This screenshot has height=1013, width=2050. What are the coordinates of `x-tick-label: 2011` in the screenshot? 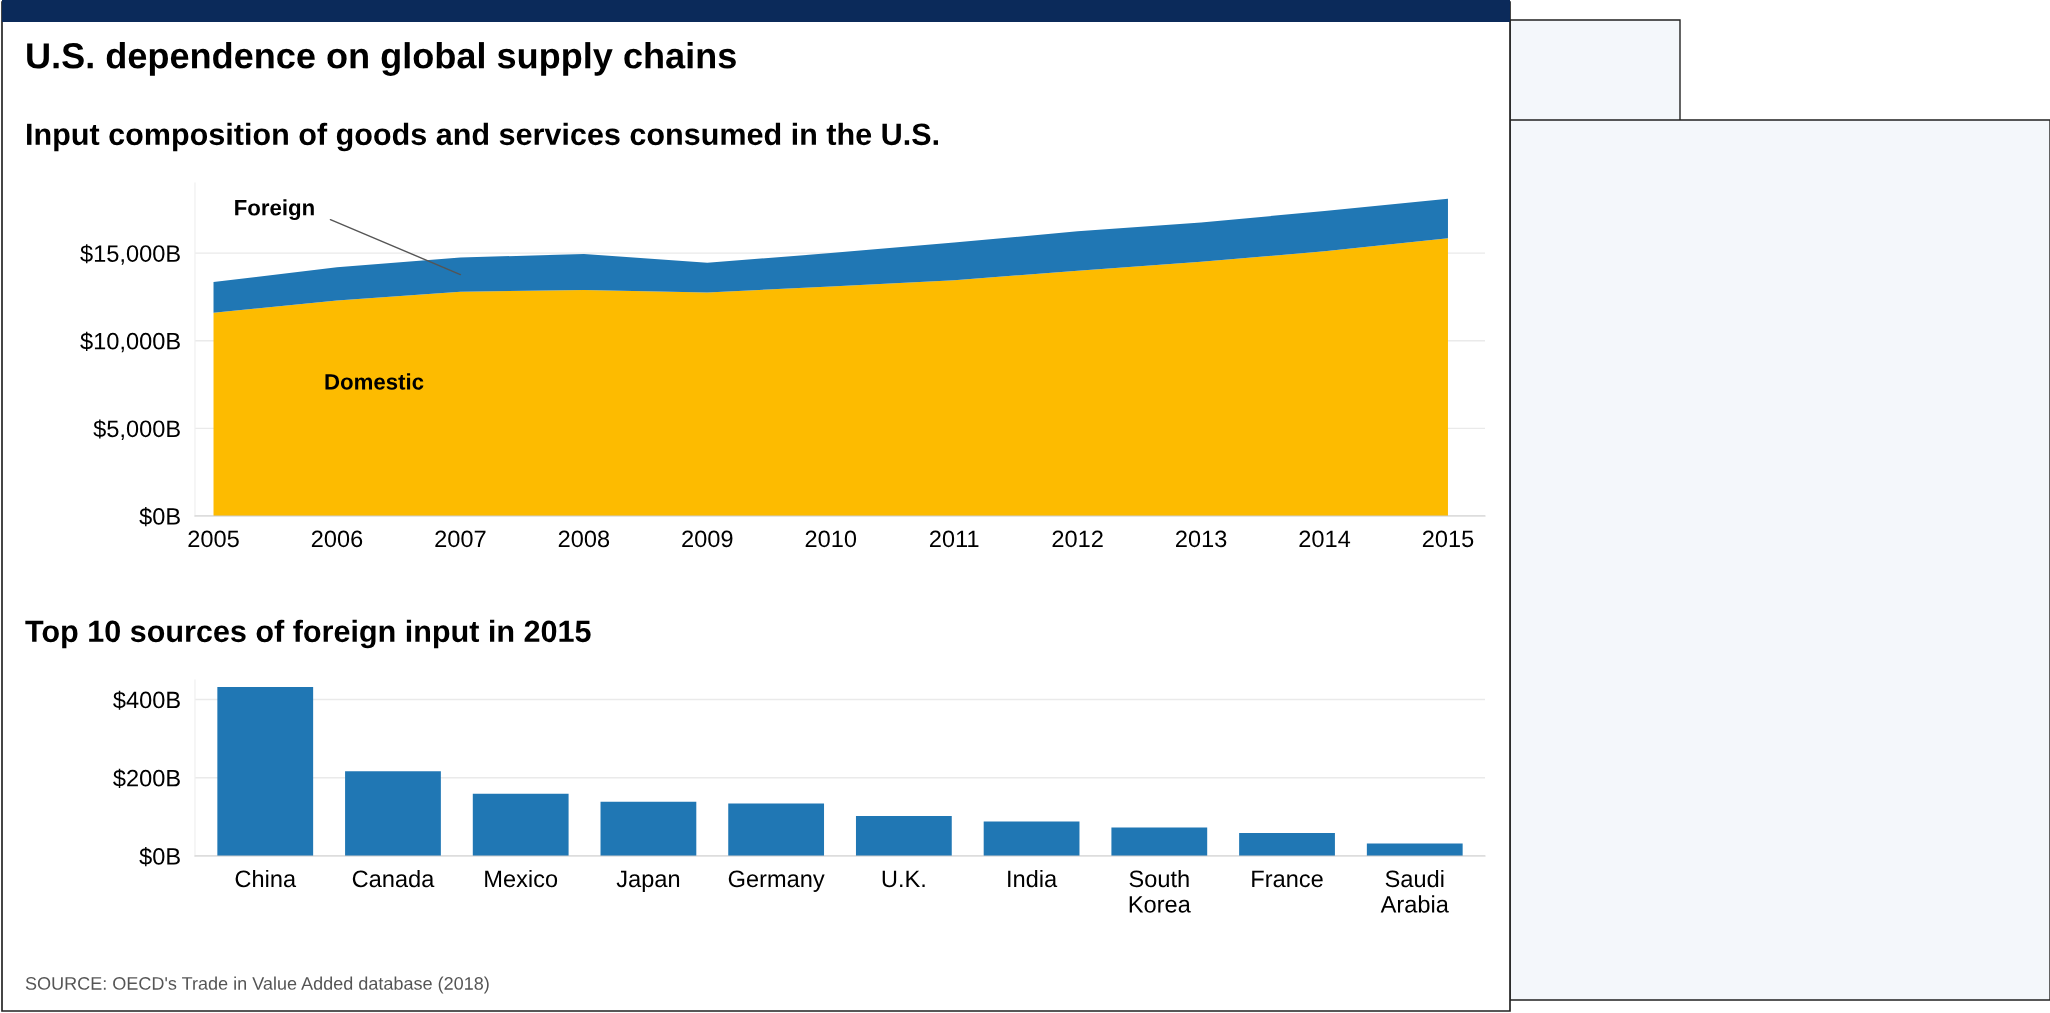 It's located at (954, 539).